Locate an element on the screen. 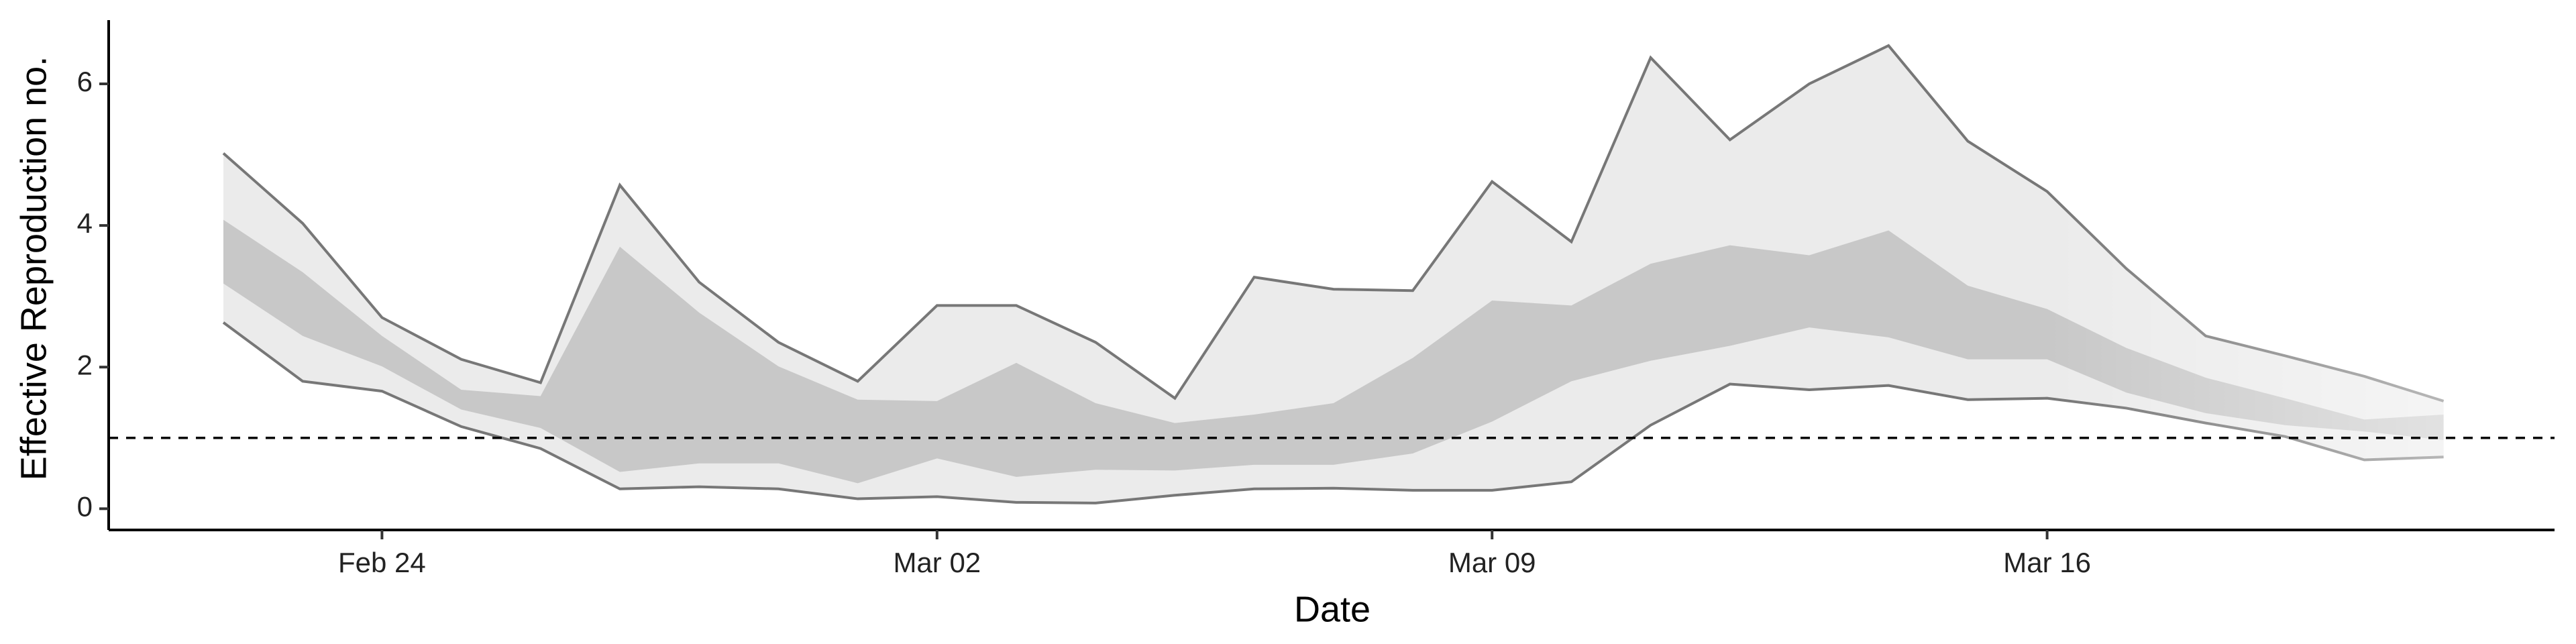 The width and height of the screenshot is (2576, 644). y-tick-label: 4 is located at coordinates (85, 223).